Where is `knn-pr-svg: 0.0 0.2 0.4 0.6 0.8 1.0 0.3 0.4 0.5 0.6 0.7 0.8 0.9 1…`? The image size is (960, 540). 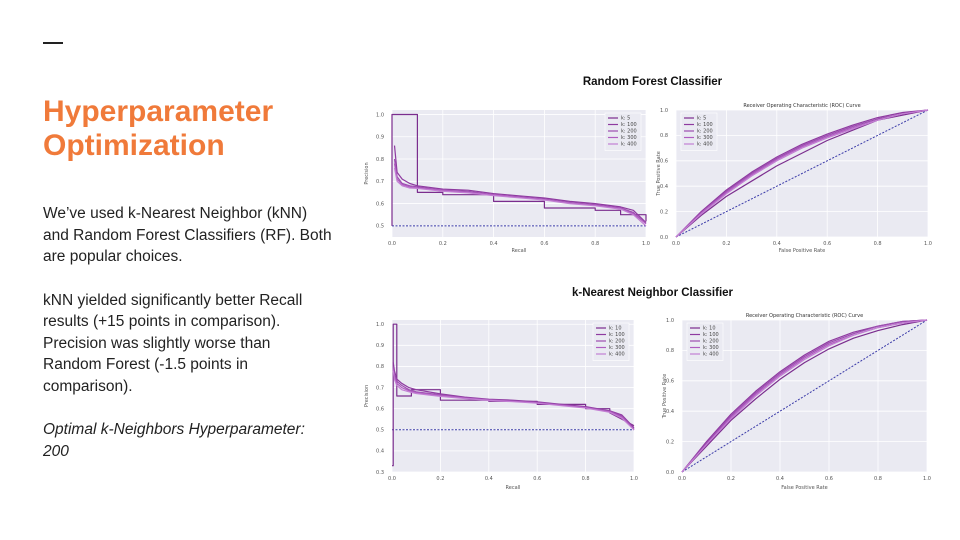 knn-pr-svg: 0.0 0.2 0.4 0.6 0.8 1.0 0.3 0.4 0.5 0.6 0.7 0.8 0.9 1… is located at coordinates (501, 405).